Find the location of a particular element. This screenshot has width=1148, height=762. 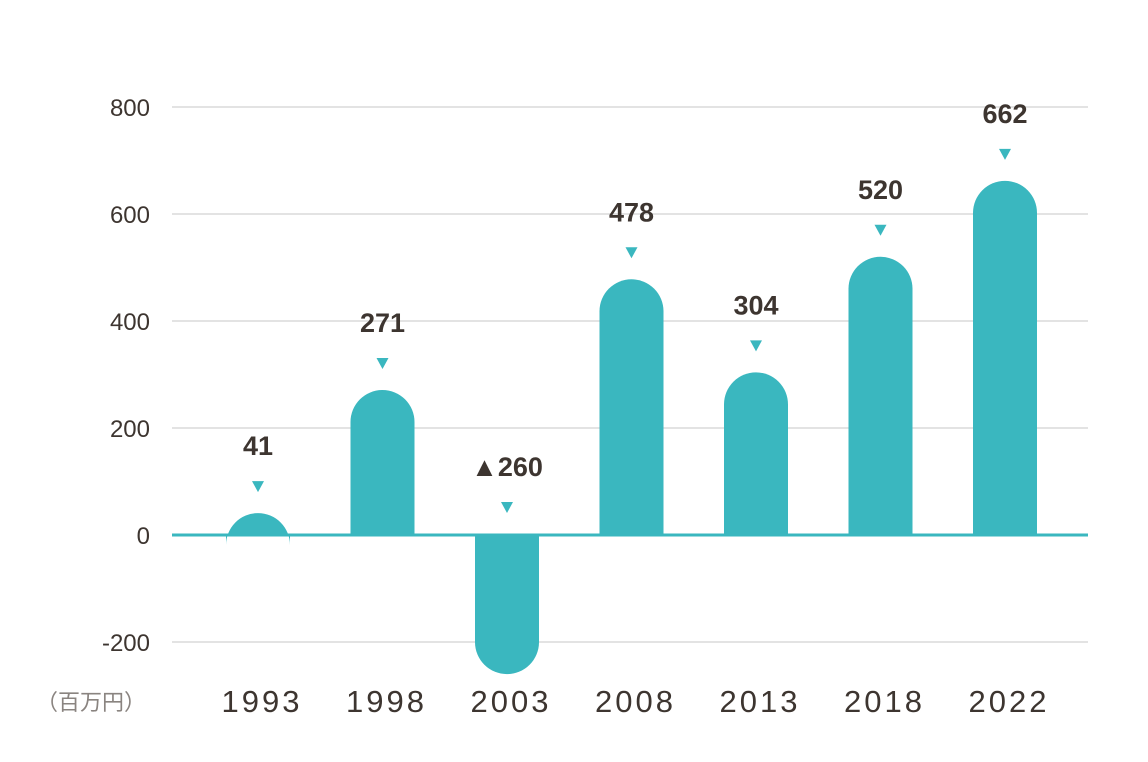

y-tick-label: 200 is located at coordinates (130, 429).